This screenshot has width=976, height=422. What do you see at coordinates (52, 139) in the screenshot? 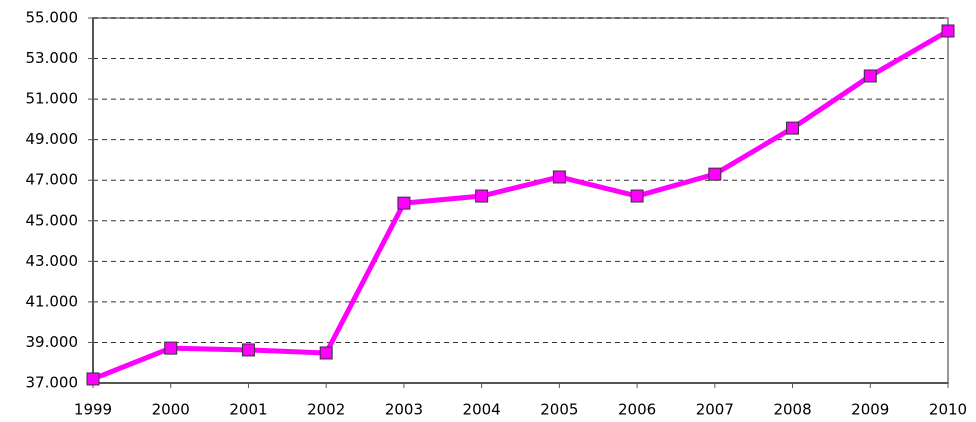
I see `y-tick-label: 49.000` at bounding box center [52, 139].